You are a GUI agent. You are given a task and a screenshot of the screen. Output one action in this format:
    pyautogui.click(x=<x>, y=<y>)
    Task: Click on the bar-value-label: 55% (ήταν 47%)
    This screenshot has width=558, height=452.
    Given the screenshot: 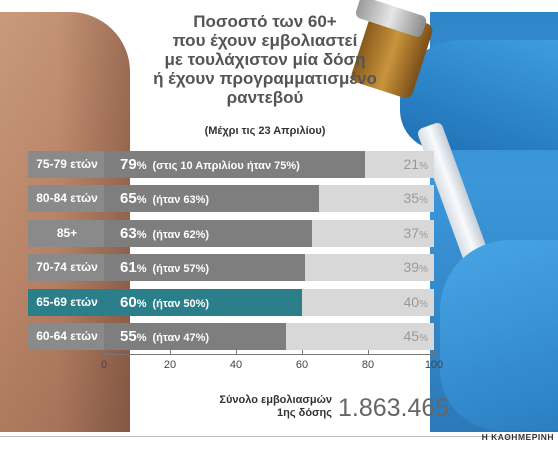 What is the action you would take?
    pyautogui.click(x=164, y=336)
    